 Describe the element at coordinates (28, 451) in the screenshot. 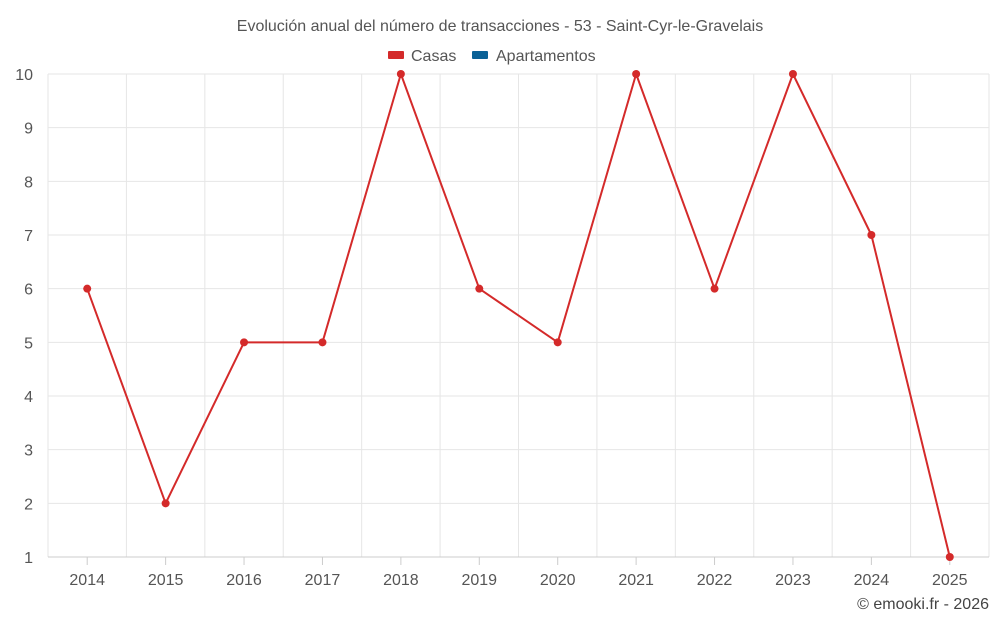

I see `y-tick-label: 3` at that location.